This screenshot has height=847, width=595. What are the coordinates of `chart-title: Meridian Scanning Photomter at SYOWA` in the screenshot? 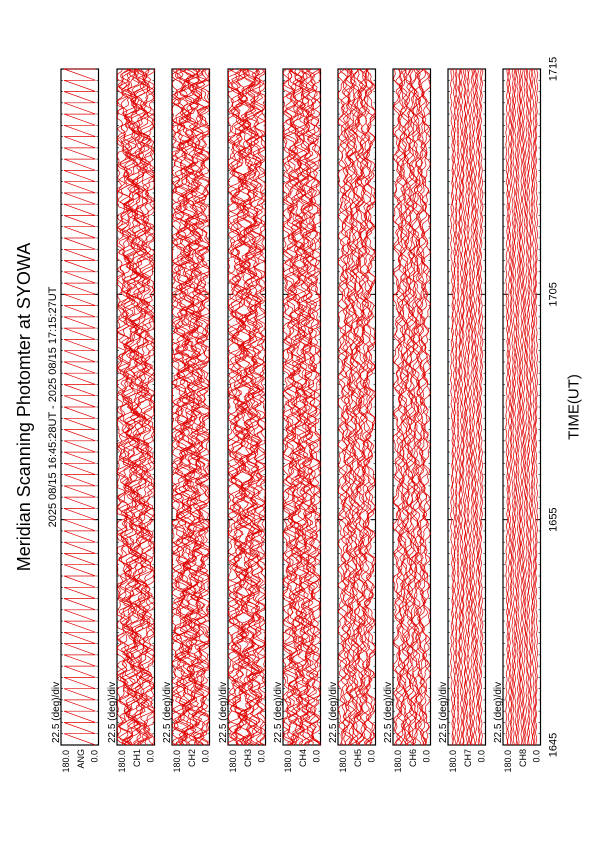 It's located at (24, 407).